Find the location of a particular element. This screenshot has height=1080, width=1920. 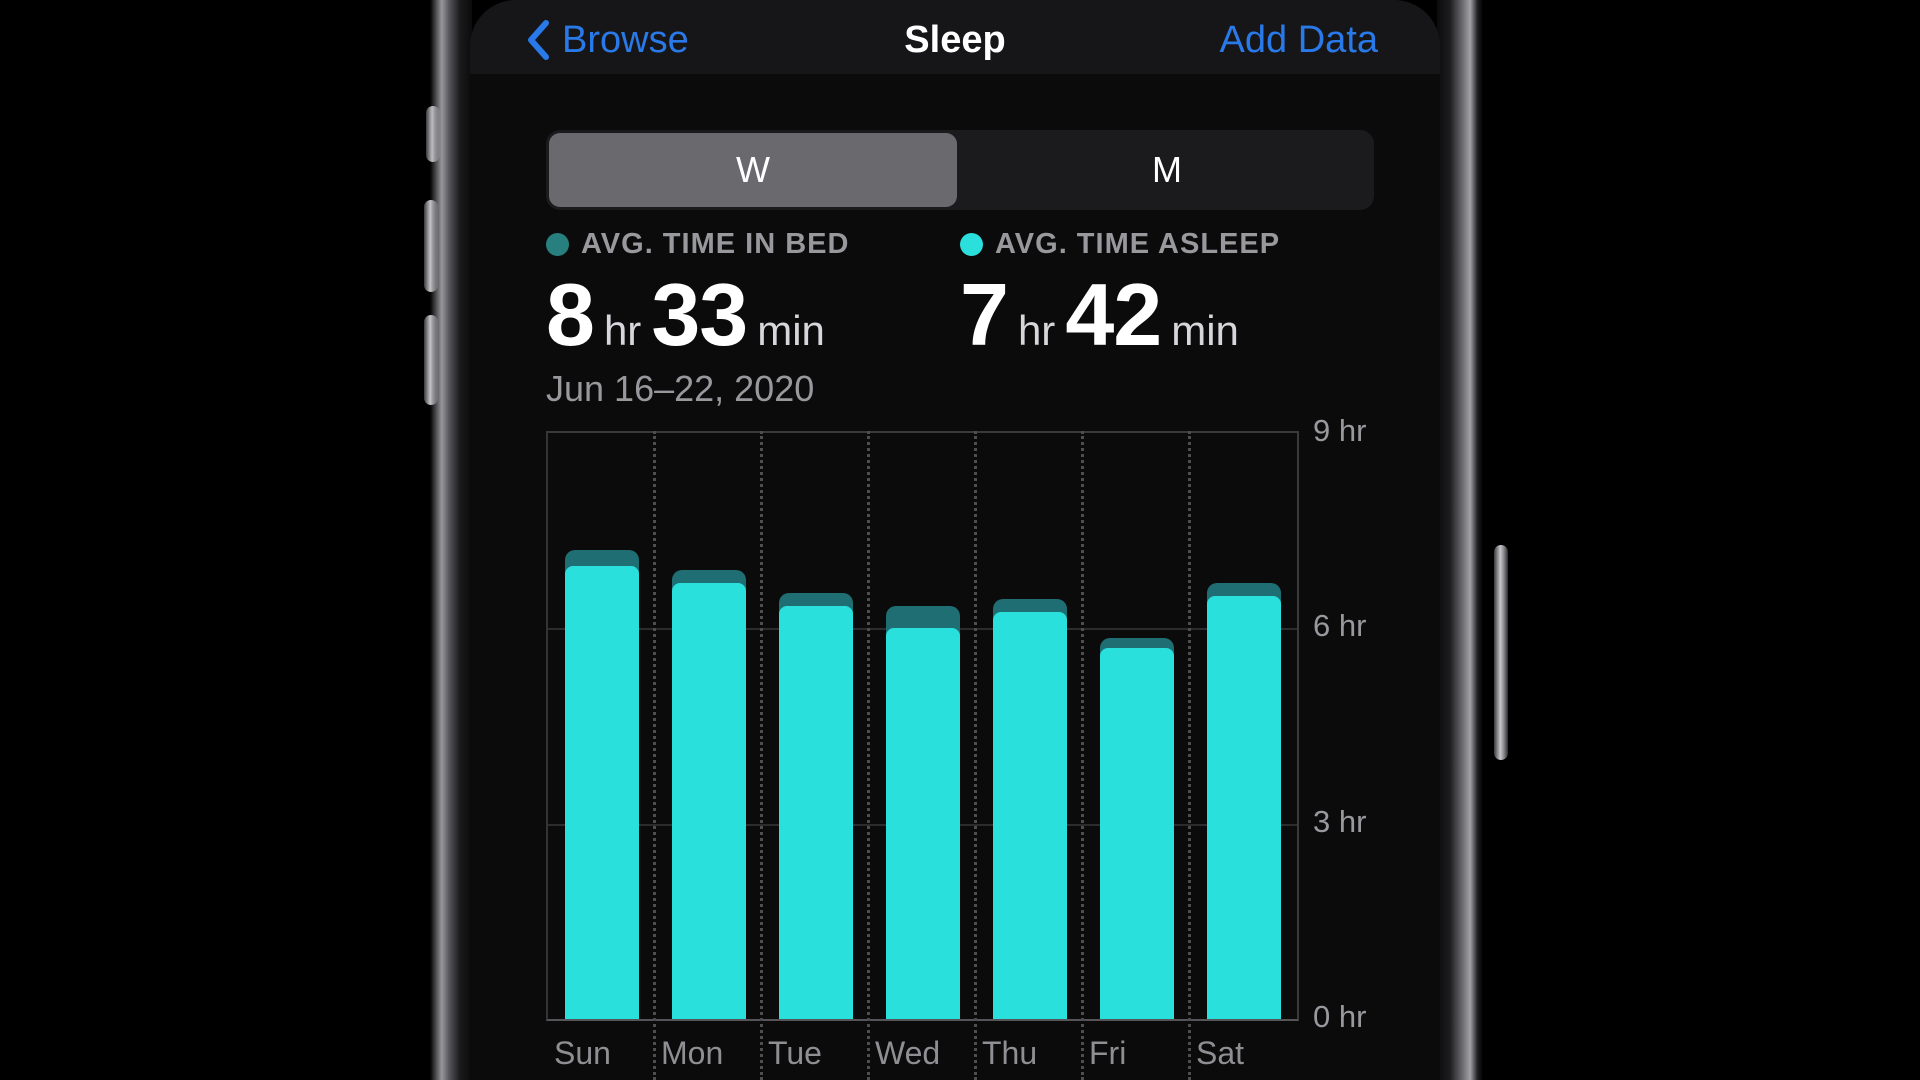

avg-time-asleep-stat: AVG. TIME ASLEEP 7 hr 42 min is located at coordinates (1120, 293).